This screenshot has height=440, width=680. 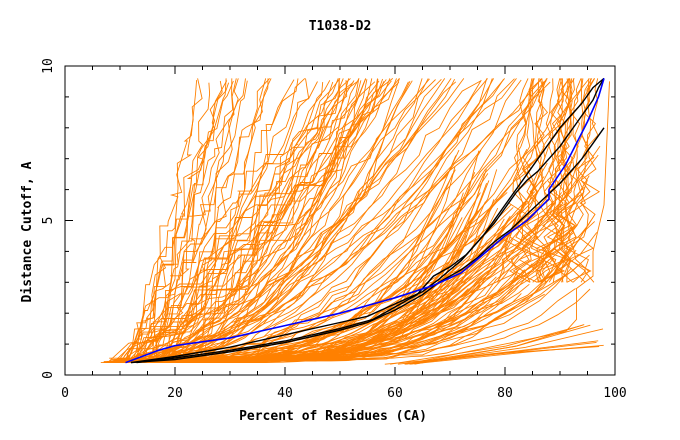 I want to click on chart-title: T1038-D2, so click(x=340, y=26).